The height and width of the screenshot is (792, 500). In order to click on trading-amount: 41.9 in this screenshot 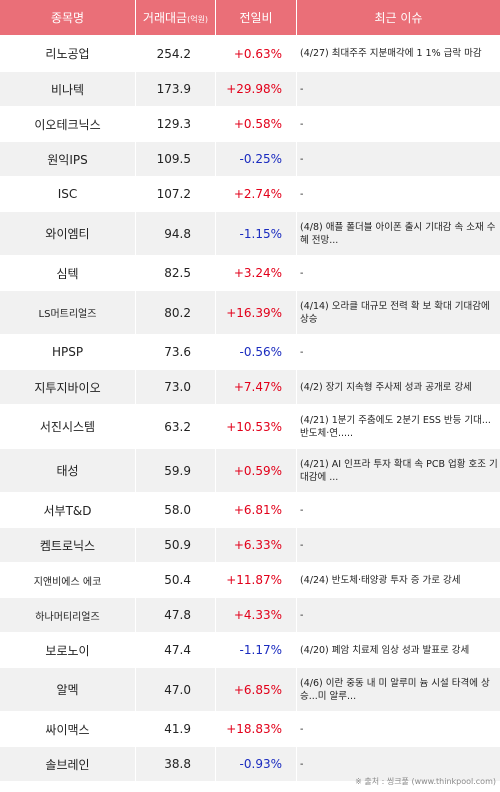, I will do `click(176, 729)`.